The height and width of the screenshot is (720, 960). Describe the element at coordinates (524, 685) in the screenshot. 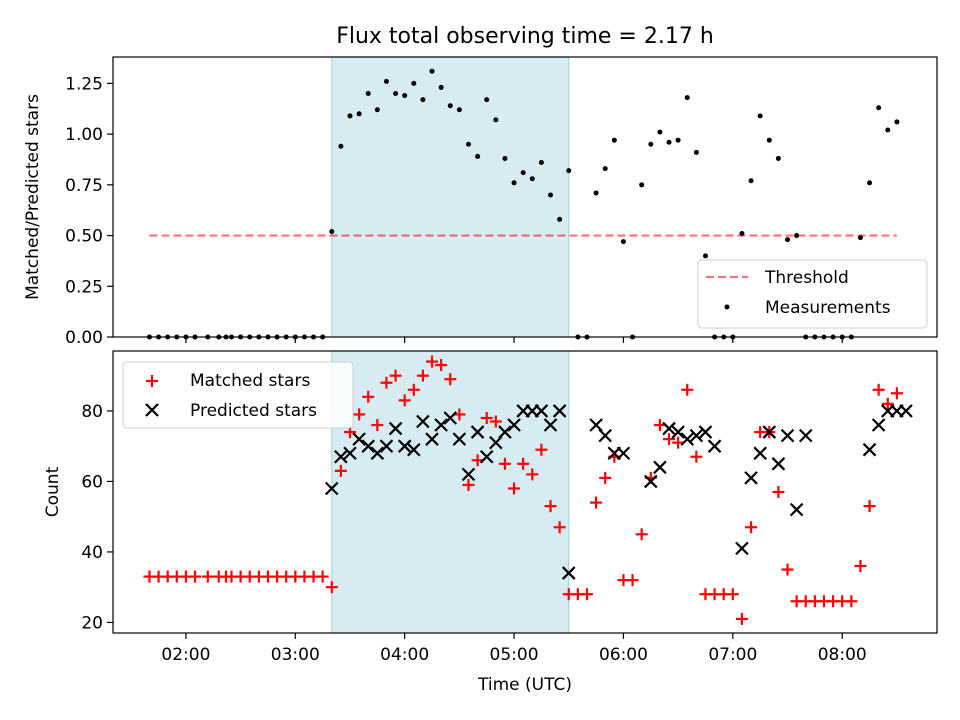

I see `x-axis-label: Time (UTC)` at that location.